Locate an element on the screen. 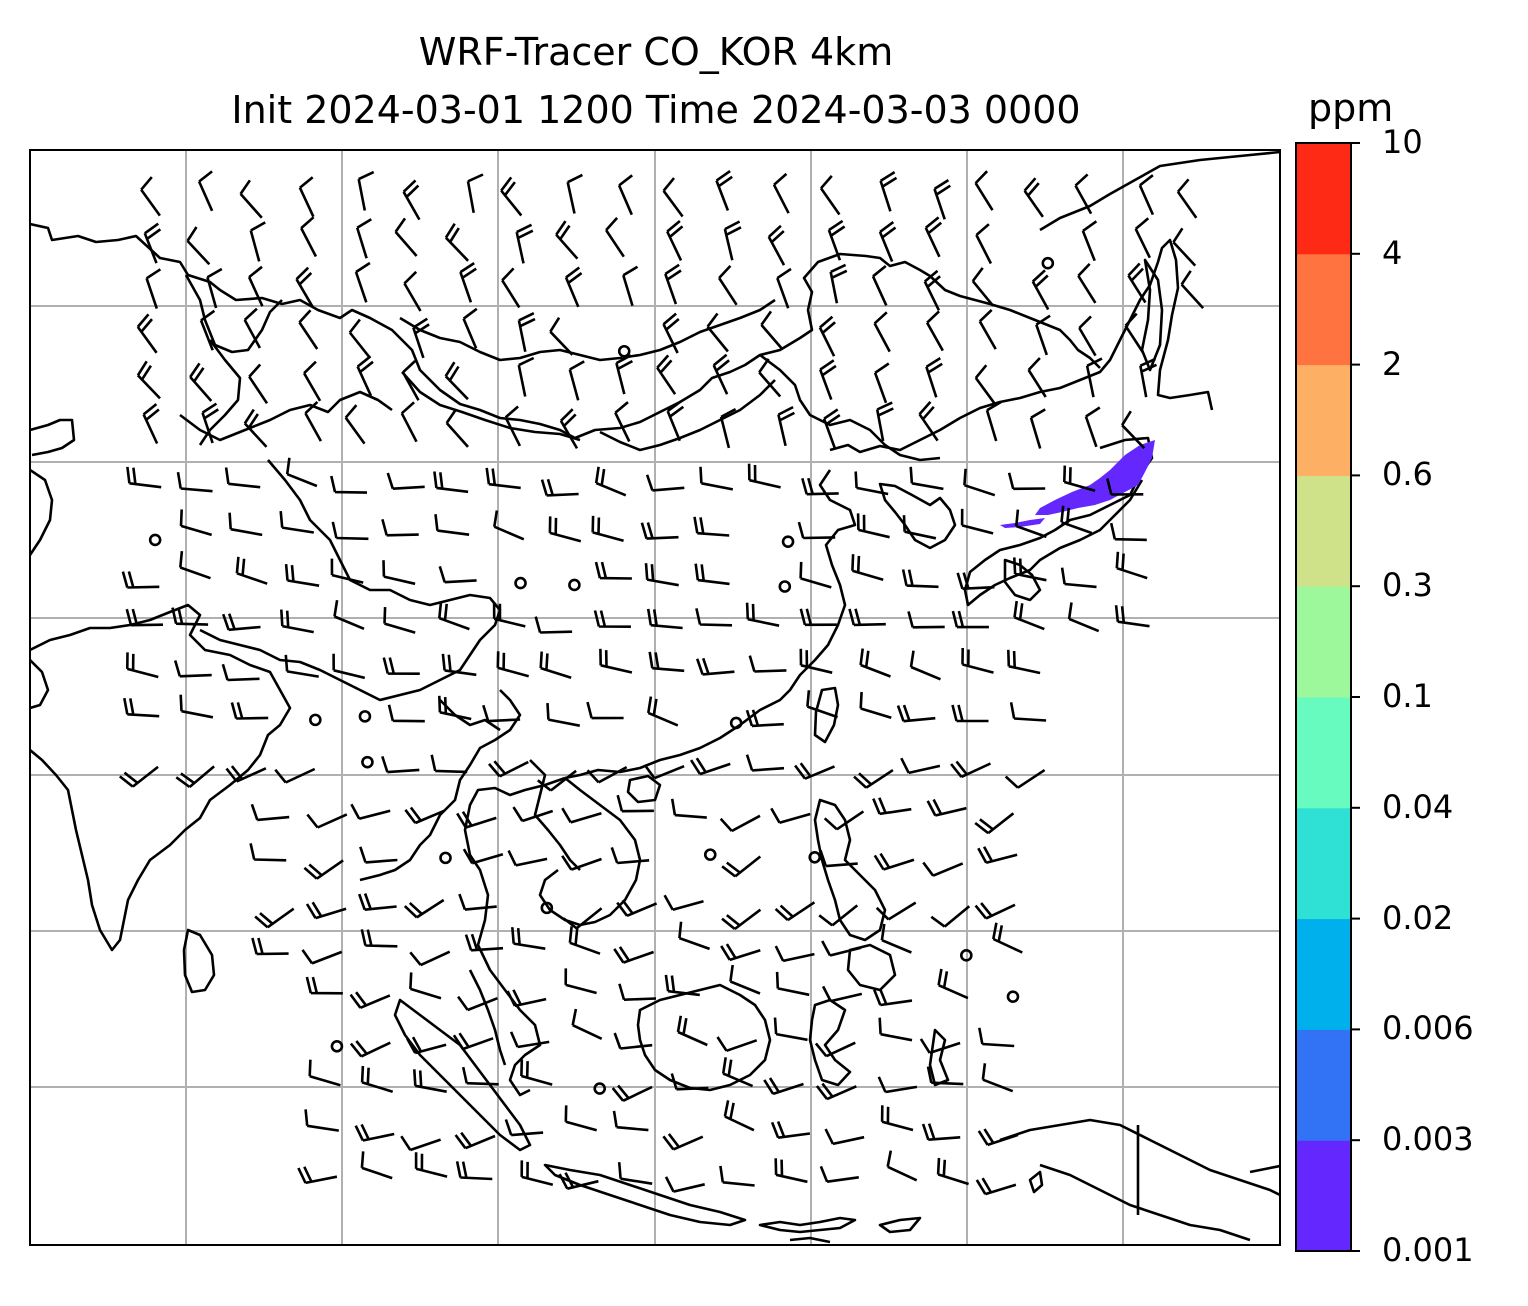  coastline-mindanao is located at coordinates (871, 967).